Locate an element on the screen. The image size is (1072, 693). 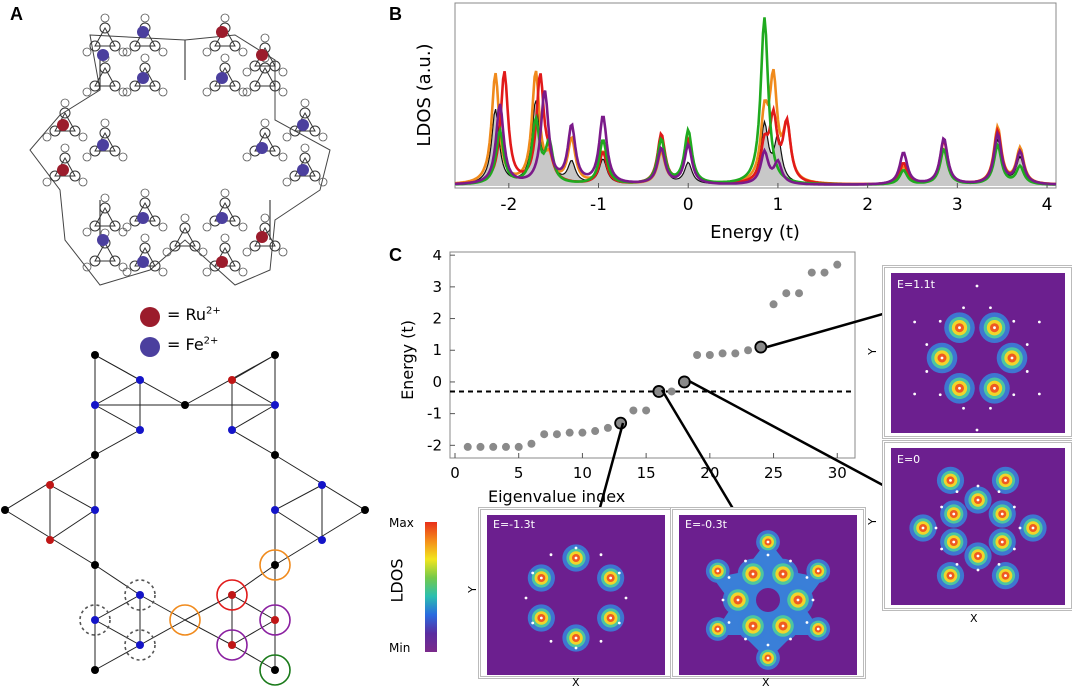
fe-legend: = Fe2+ is located at coordinates (192, 344).